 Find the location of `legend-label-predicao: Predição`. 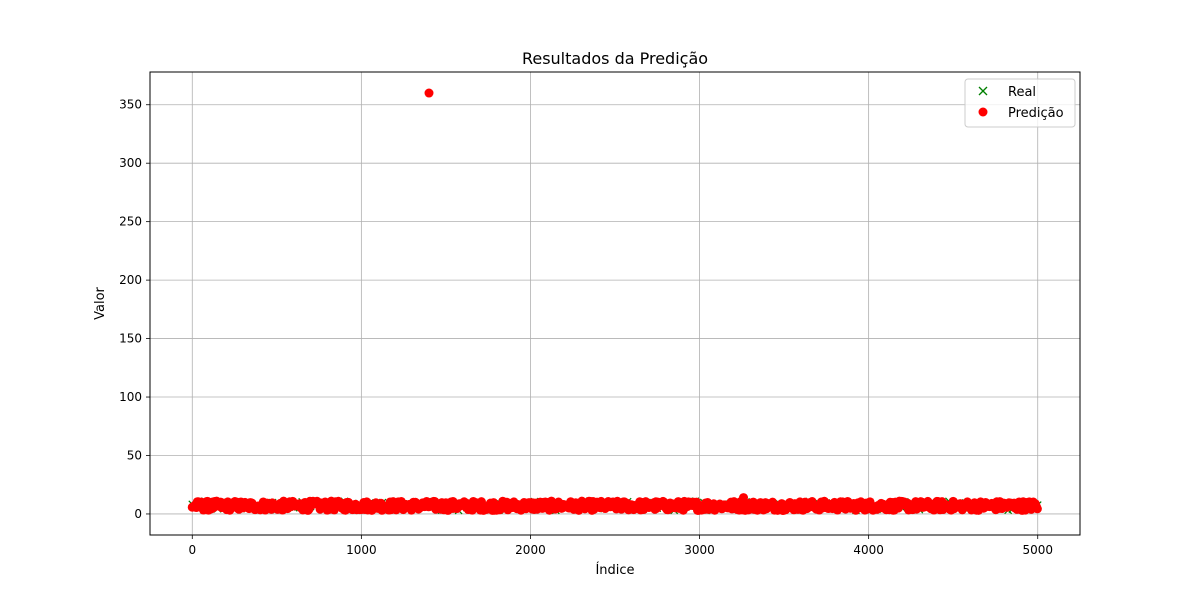

legend-label-predicao: Predição is located at coordinates (1036, 113).